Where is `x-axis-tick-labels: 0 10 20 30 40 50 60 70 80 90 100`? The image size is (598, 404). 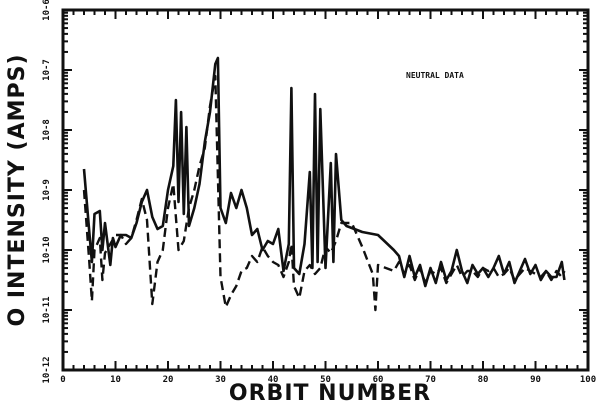 x-axis-tick-labels: 0 10 20 30 40 50 60 70 80 90 100 is located at coordinates (328, 380).